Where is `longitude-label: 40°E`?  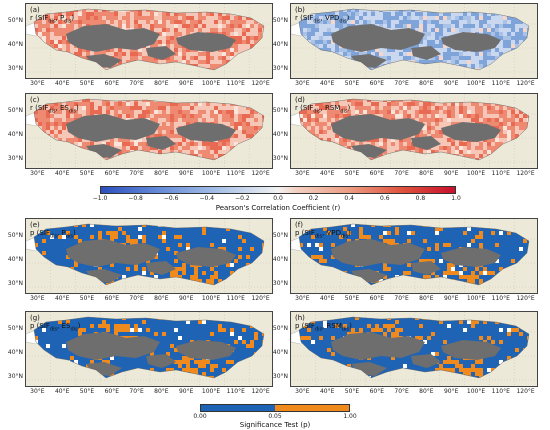
longitude-label: 40°E is located at coordinates (62, 83).